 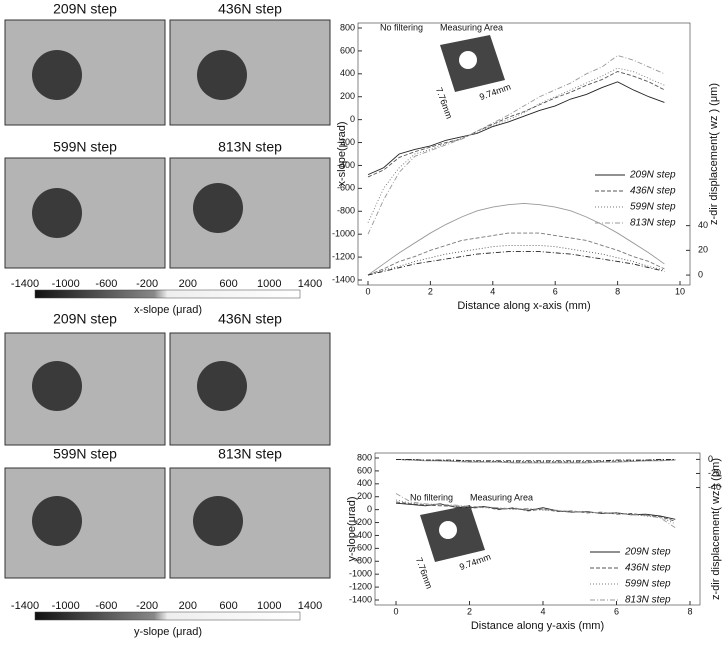 I want to click on y-tick-label: 400, so click(x=364, y=483).